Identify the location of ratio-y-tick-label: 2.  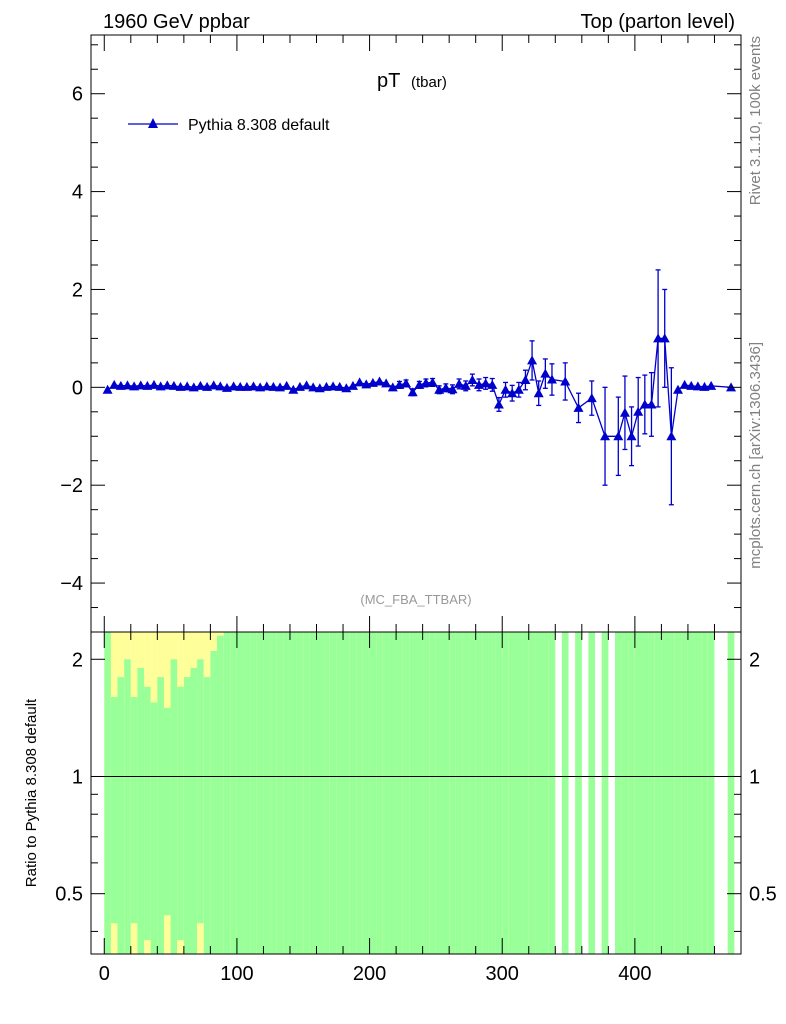
(77, 660).